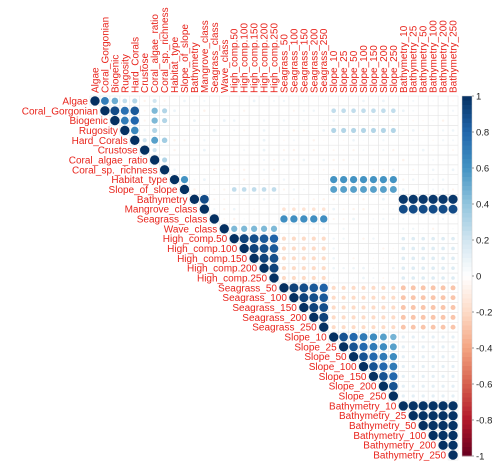 Image resolution: width=500 pixels, height=461 pixels. I want to click on column-label: Hard_Corals, so click(135, 65).